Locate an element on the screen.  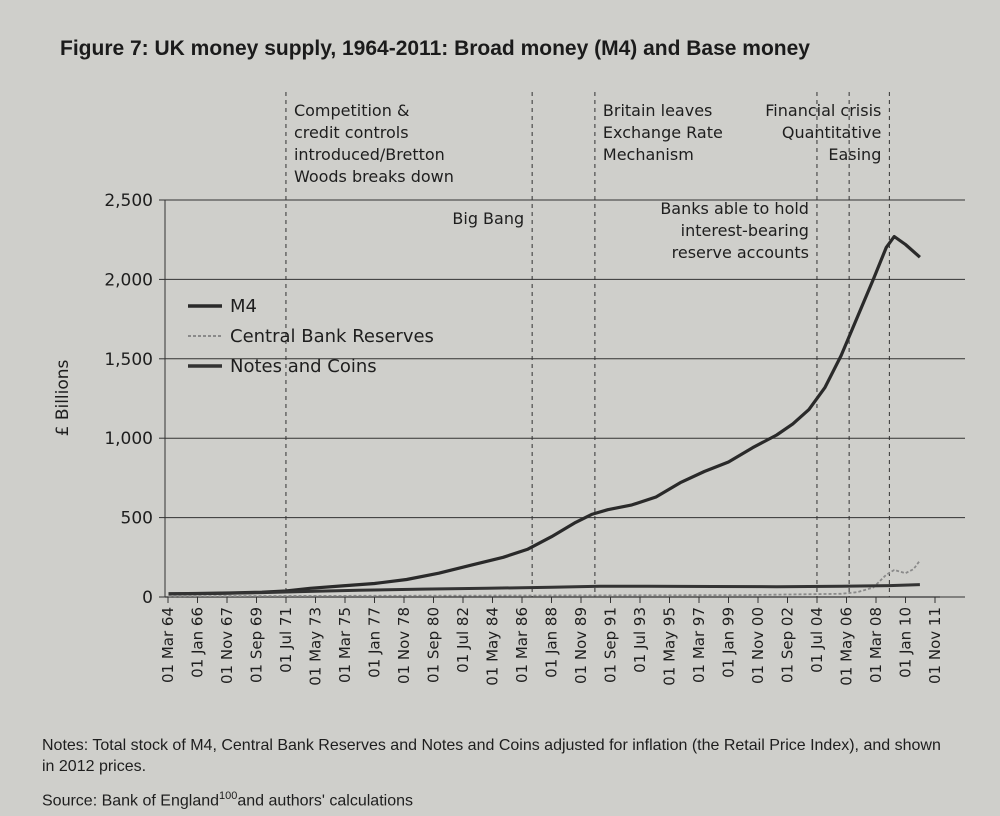
event-annotation: Quantitative is located at coordinates (832, 132).